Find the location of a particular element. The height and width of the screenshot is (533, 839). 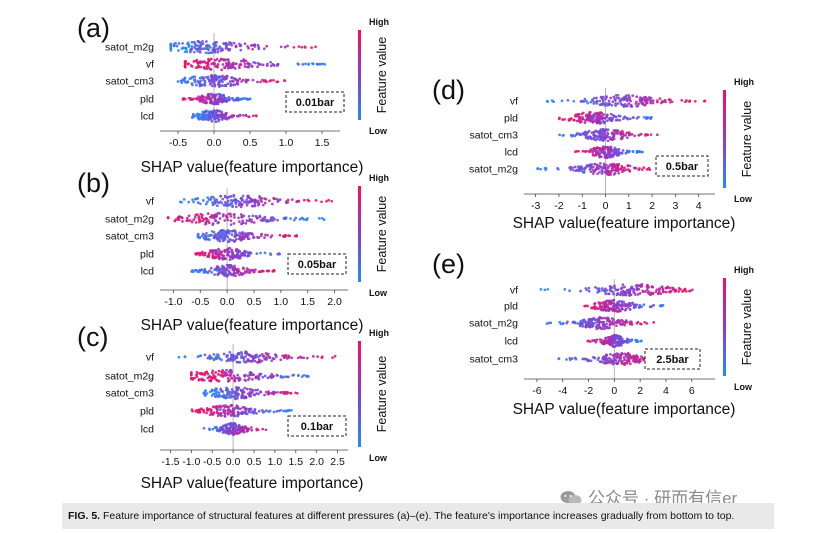

colorbar-high-label: High is located at coordinates (744, 82).